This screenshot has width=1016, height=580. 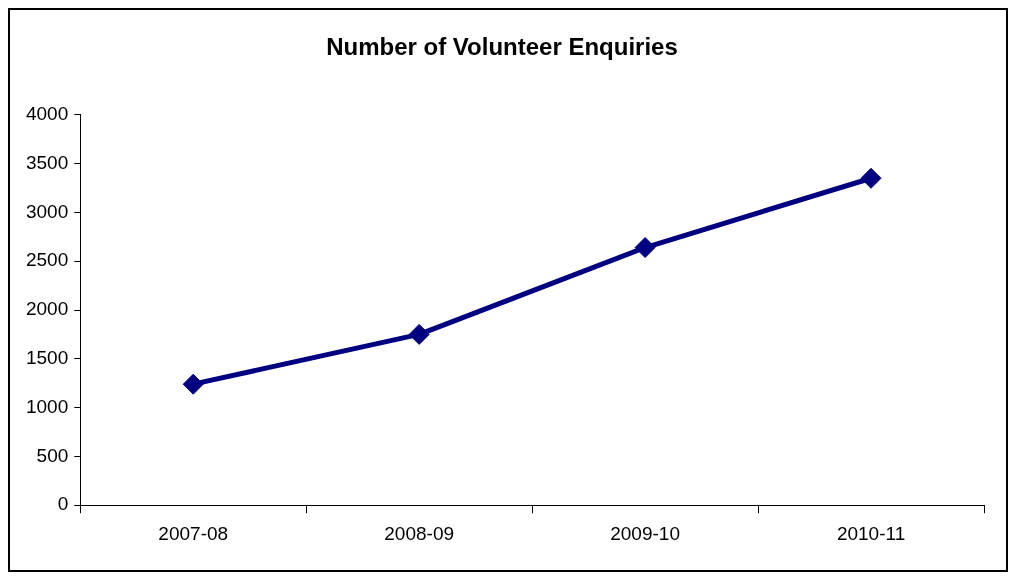 What do you see at coordinates (47, 260) in the screenshot?
I see `y-tick-label: 2500` at bounding box center [47, 260].